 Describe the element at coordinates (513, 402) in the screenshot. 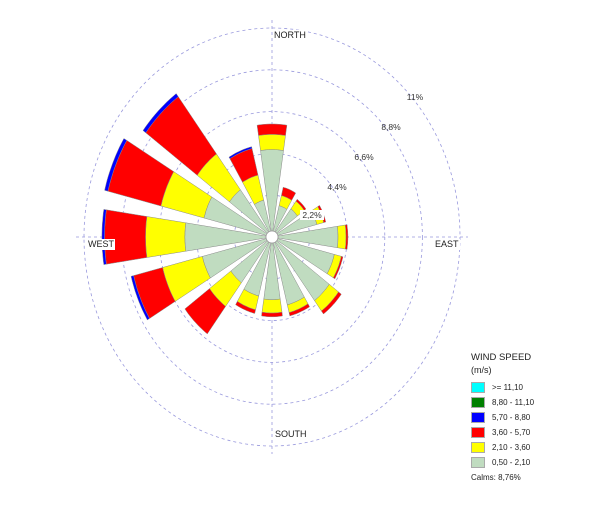

I see `legend-label: 8,80 - 11,10` at that location.